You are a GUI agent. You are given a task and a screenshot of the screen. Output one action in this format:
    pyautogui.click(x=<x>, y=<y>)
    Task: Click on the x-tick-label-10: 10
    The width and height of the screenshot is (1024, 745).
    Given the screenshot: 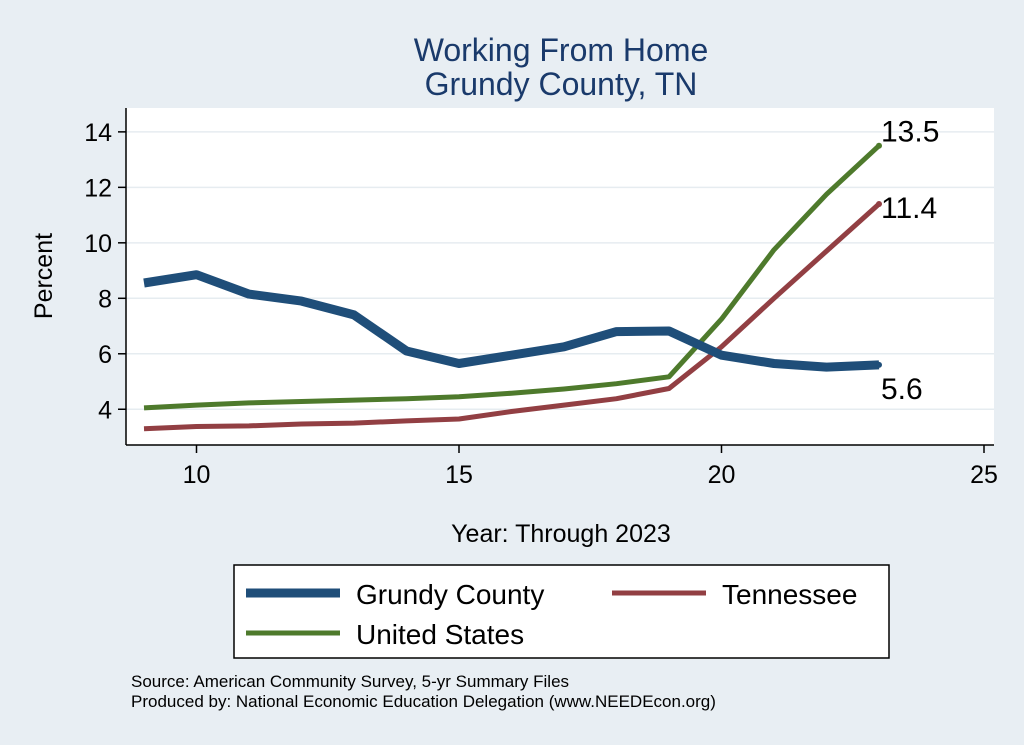 What is the action you would take?
    pyautogui.click(x=197, y=475)
    